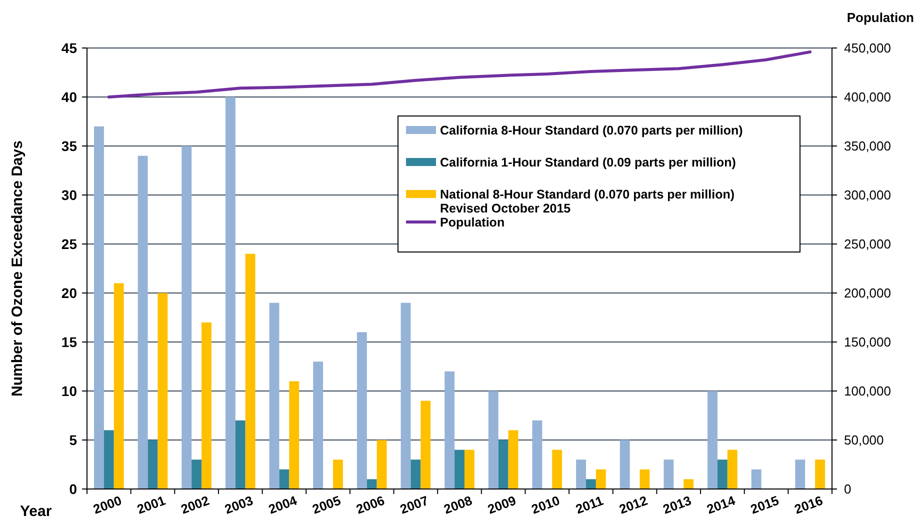 Image resolution: width=920 pixels, height=527 pixels. What do you see at coordinates (195, 504) in the screenshot?
I see `x-tick-label: 2002` at bounding box center [195, 504].